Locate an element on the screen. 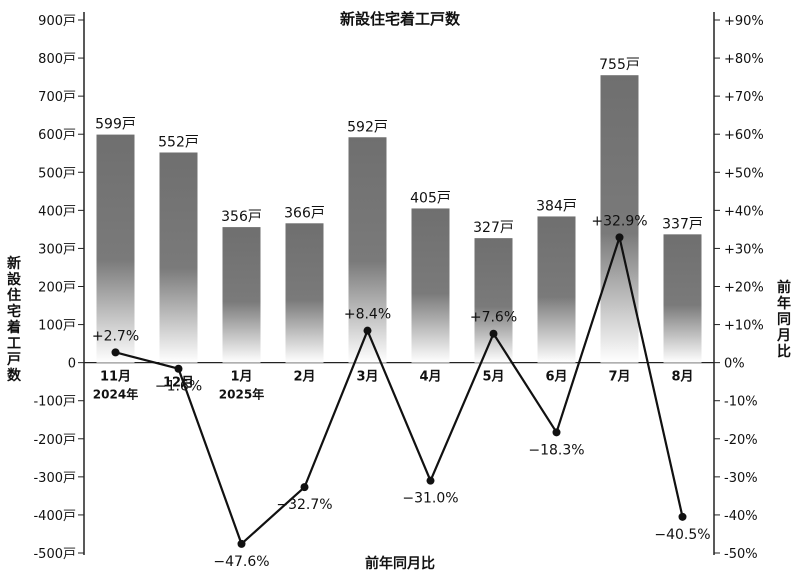 This screenshot has height=578, width=800. line-value-label: −40.5% is located at coordinates (682, 535).